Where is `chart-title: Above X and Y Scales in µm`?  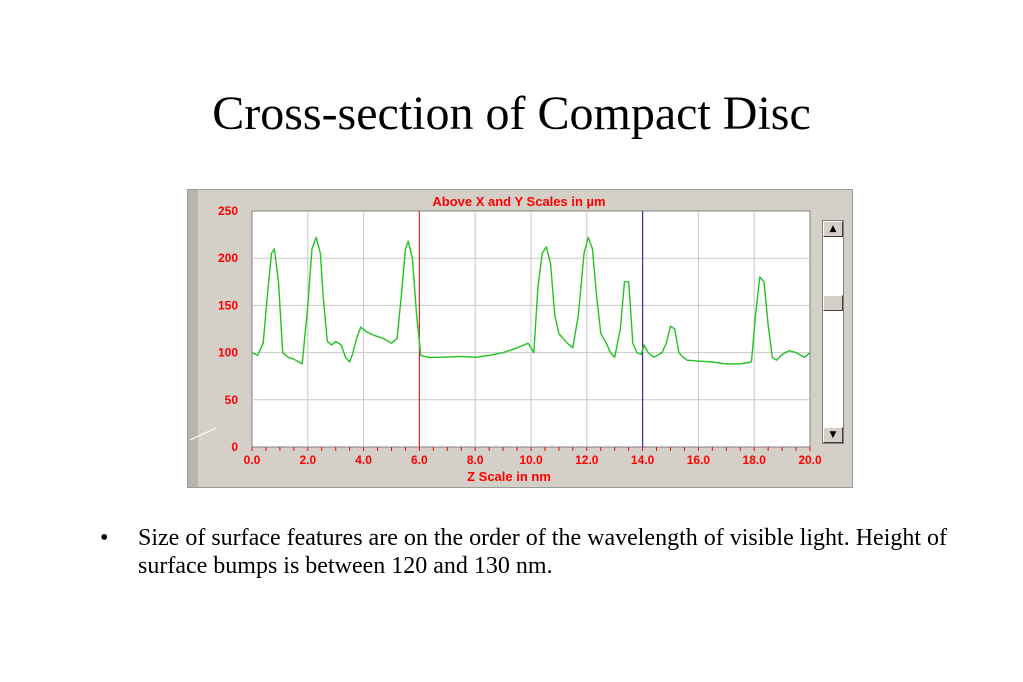
chart-title: Above X and Y Scales in µm is located at coordinates (518, 201).